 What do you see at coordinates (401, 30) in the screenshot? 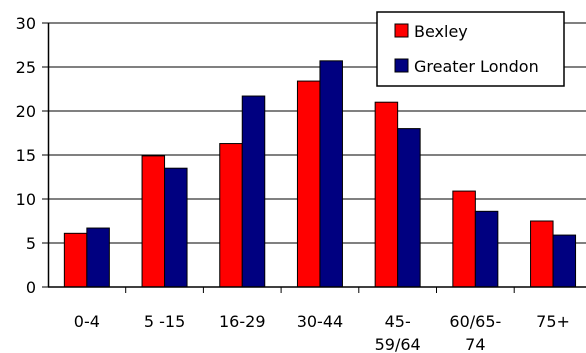
I see `legend-swatch-bexley` at bounding box center [401, 30].